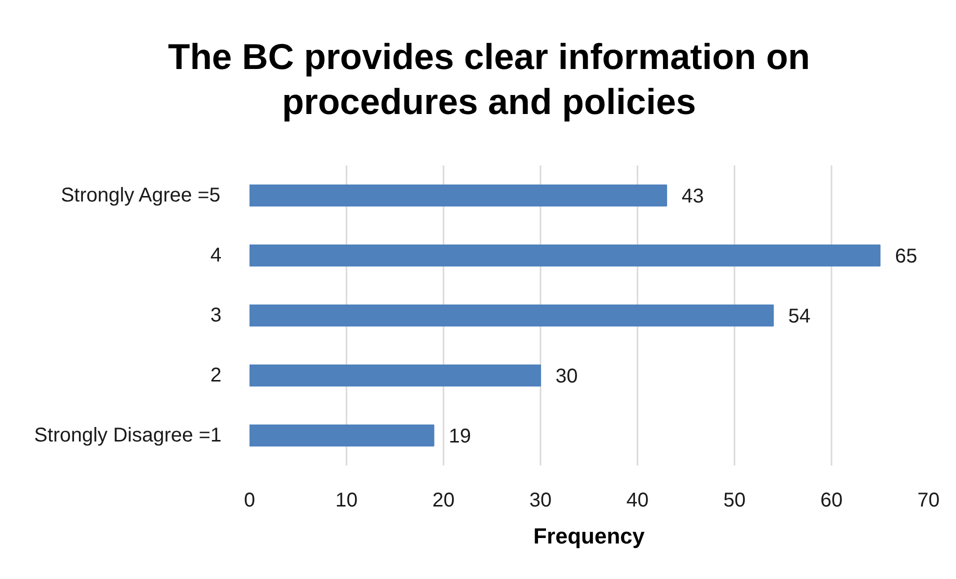 This screenshot has height=579, width=956. What do you see at coordinates (567, 377) in the screenshot?
I see `data-label: 30` at bounding box center [567, 377].